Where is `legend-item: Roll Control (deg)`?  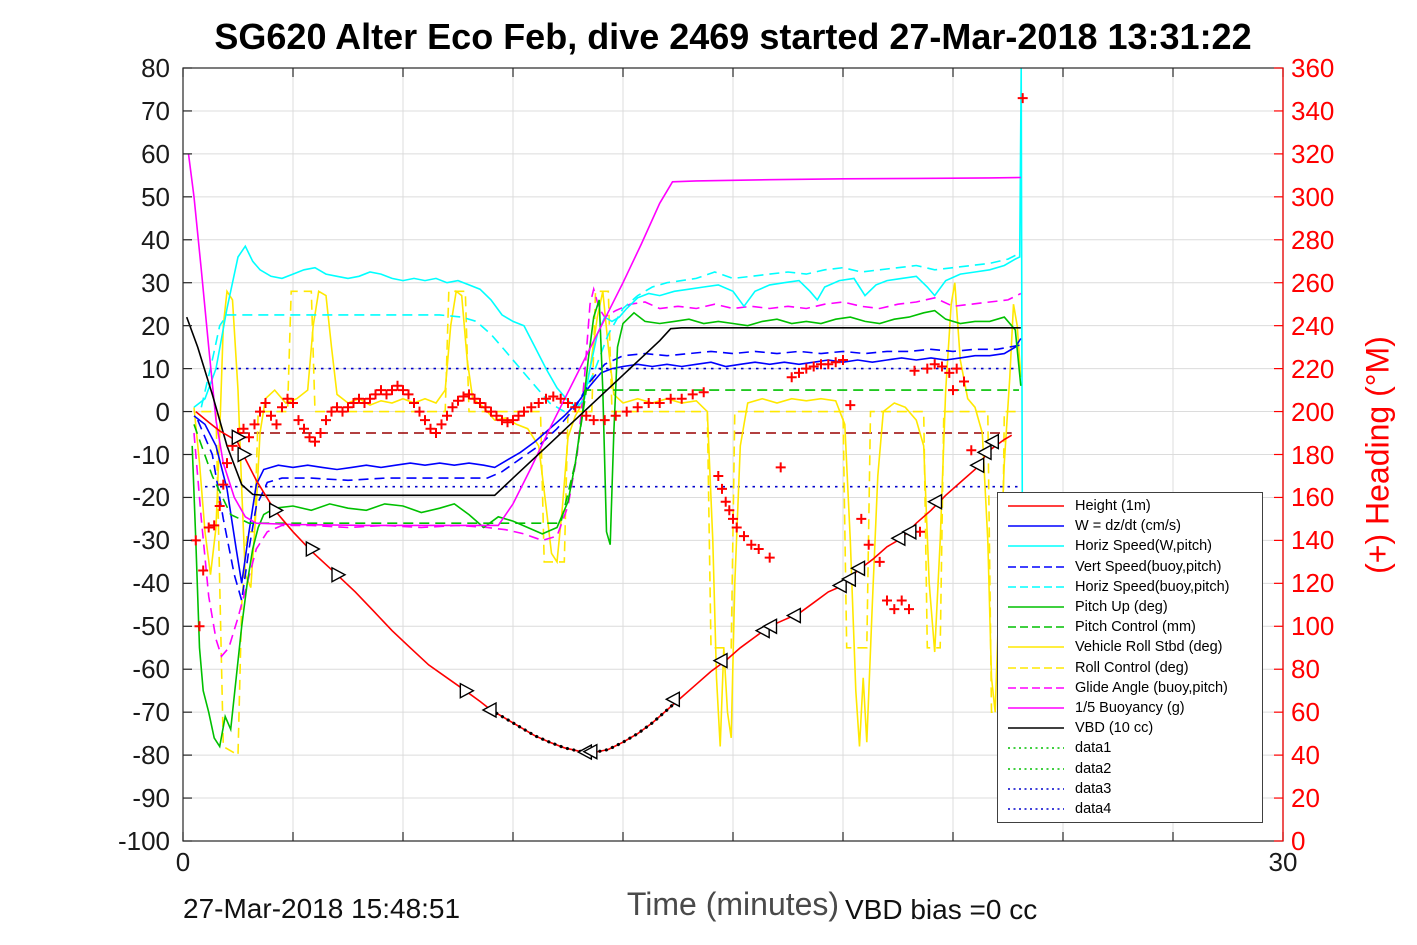 legend-item: Roll Control (deg) is located at coordinates (1130, 668).